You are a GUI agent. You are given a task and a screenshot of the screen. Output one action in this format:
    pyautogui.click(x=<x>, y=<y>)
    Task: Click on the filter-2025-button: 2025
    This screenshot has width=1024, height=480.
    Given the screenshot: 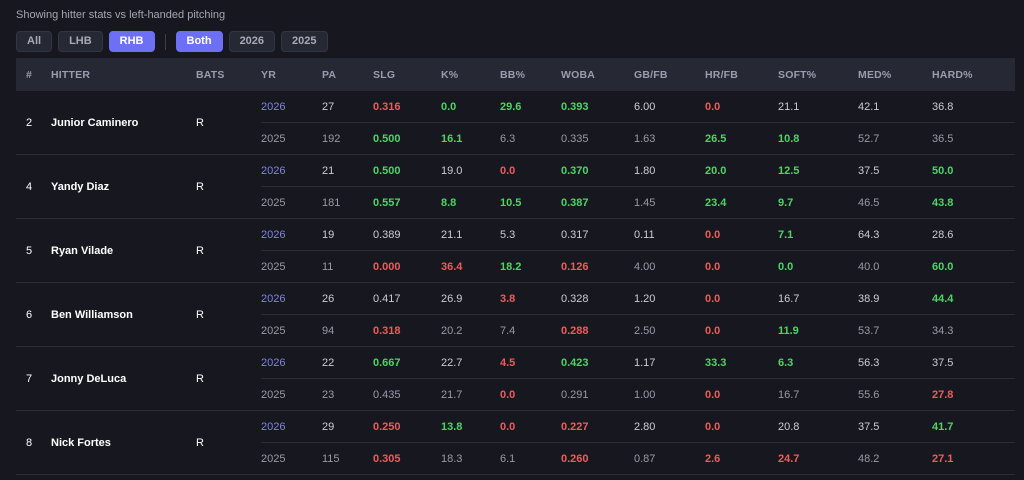 What is the action you would take?
    pyautogui.click(x=304, y=41)
    